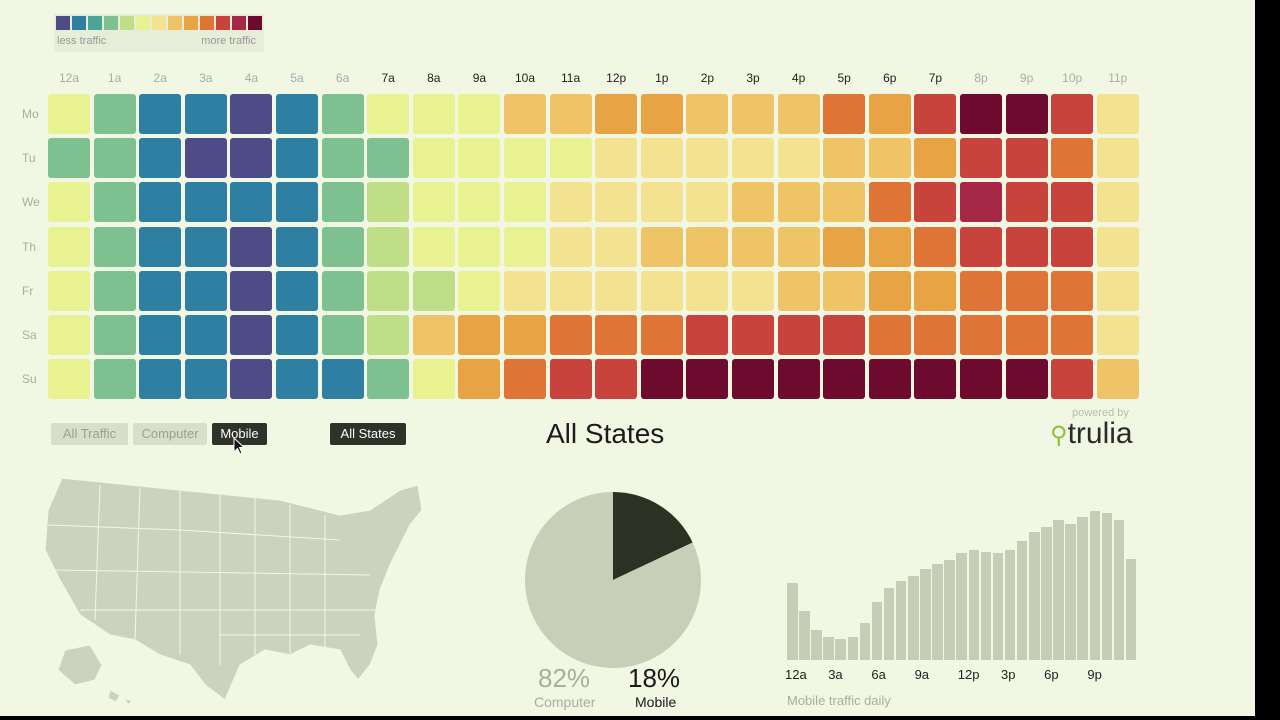  I want to click on computer-button: Computer, so click(170, 434).